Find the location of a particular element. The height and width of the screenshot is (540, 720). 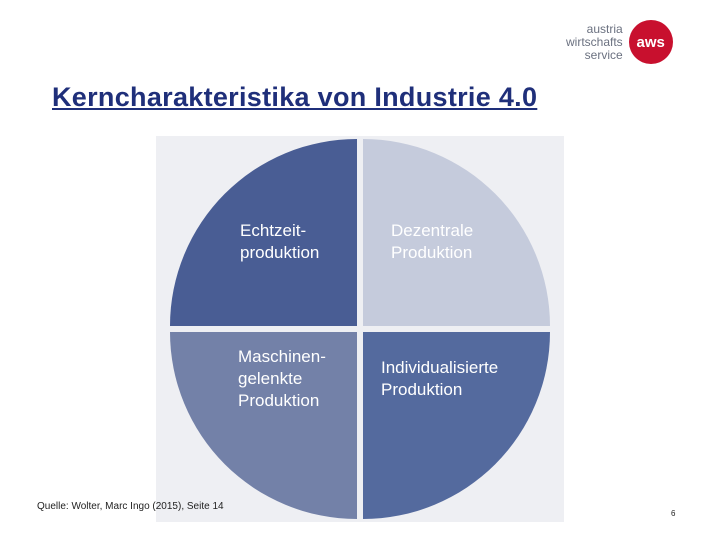

page-number: 6 is located at coordinates (673, 513).